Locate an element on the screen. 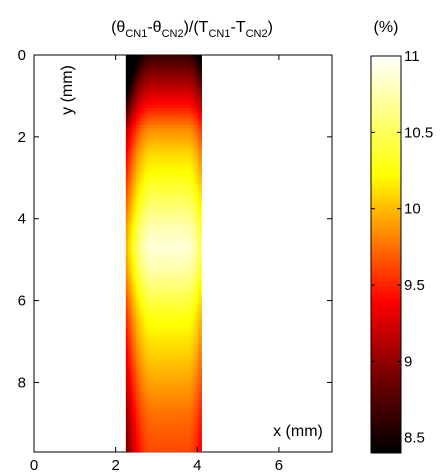 The width and height of the screenshot is (448, 474). colorbar-tick-label: 10 is located at coordinates (412, 209).